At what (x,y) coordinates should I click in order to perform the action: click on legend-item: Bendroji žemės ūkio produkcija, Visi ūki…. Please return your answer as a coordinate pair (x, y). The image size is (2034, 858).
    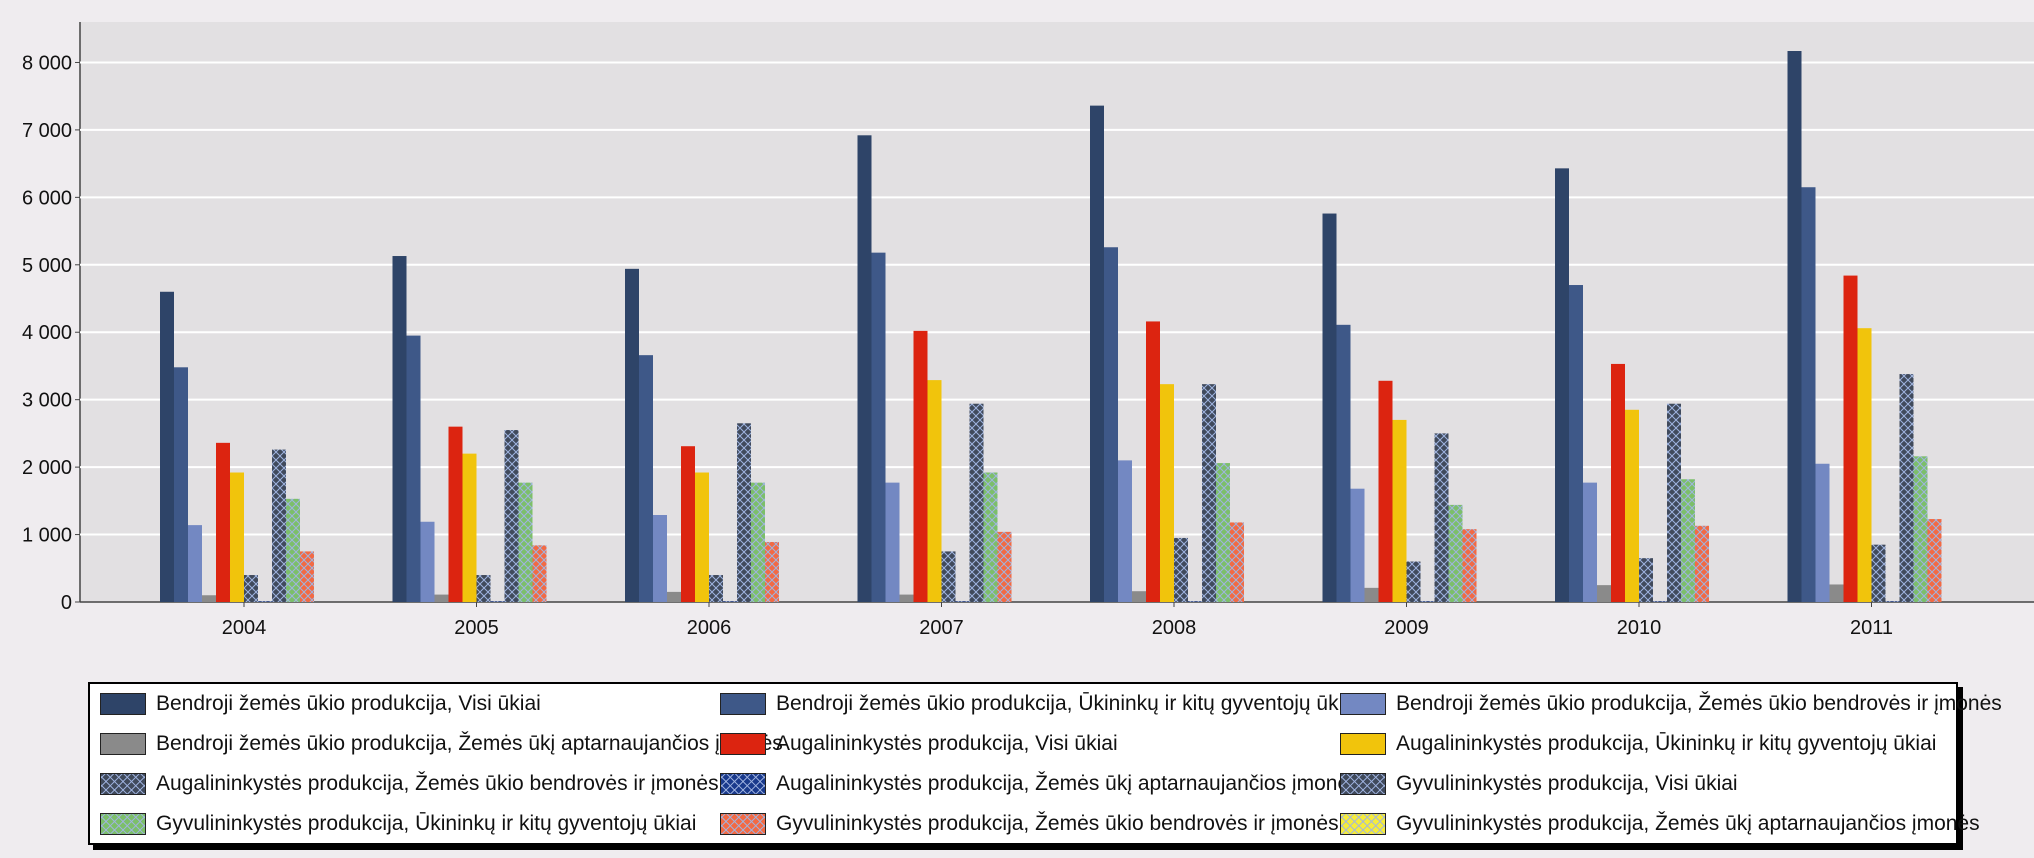
    Looking at the image, I should click on (410, 704).